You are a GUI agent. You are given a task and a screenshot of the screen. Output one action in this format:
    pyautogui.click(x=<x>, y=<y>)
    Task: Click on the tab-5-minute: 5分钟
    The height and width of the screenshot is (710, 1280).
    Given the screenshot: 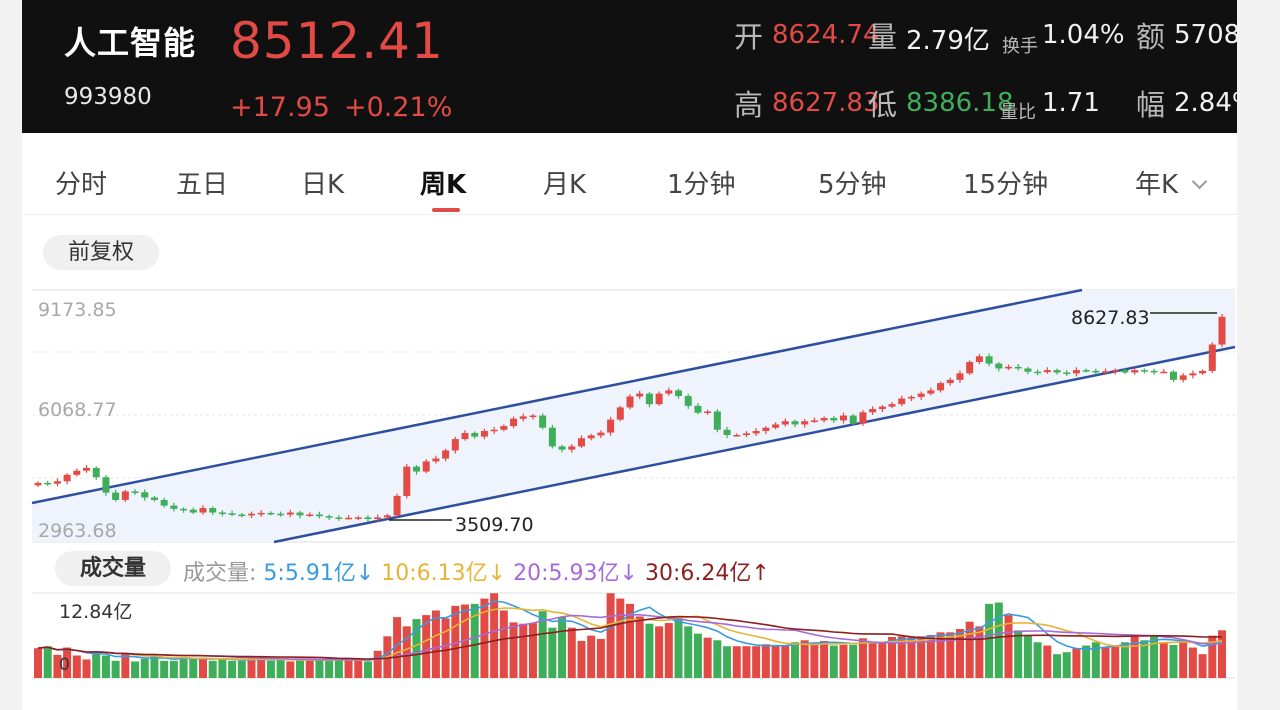 What is the action you would take?
    pyautogui.click(x=852, y=185)
    